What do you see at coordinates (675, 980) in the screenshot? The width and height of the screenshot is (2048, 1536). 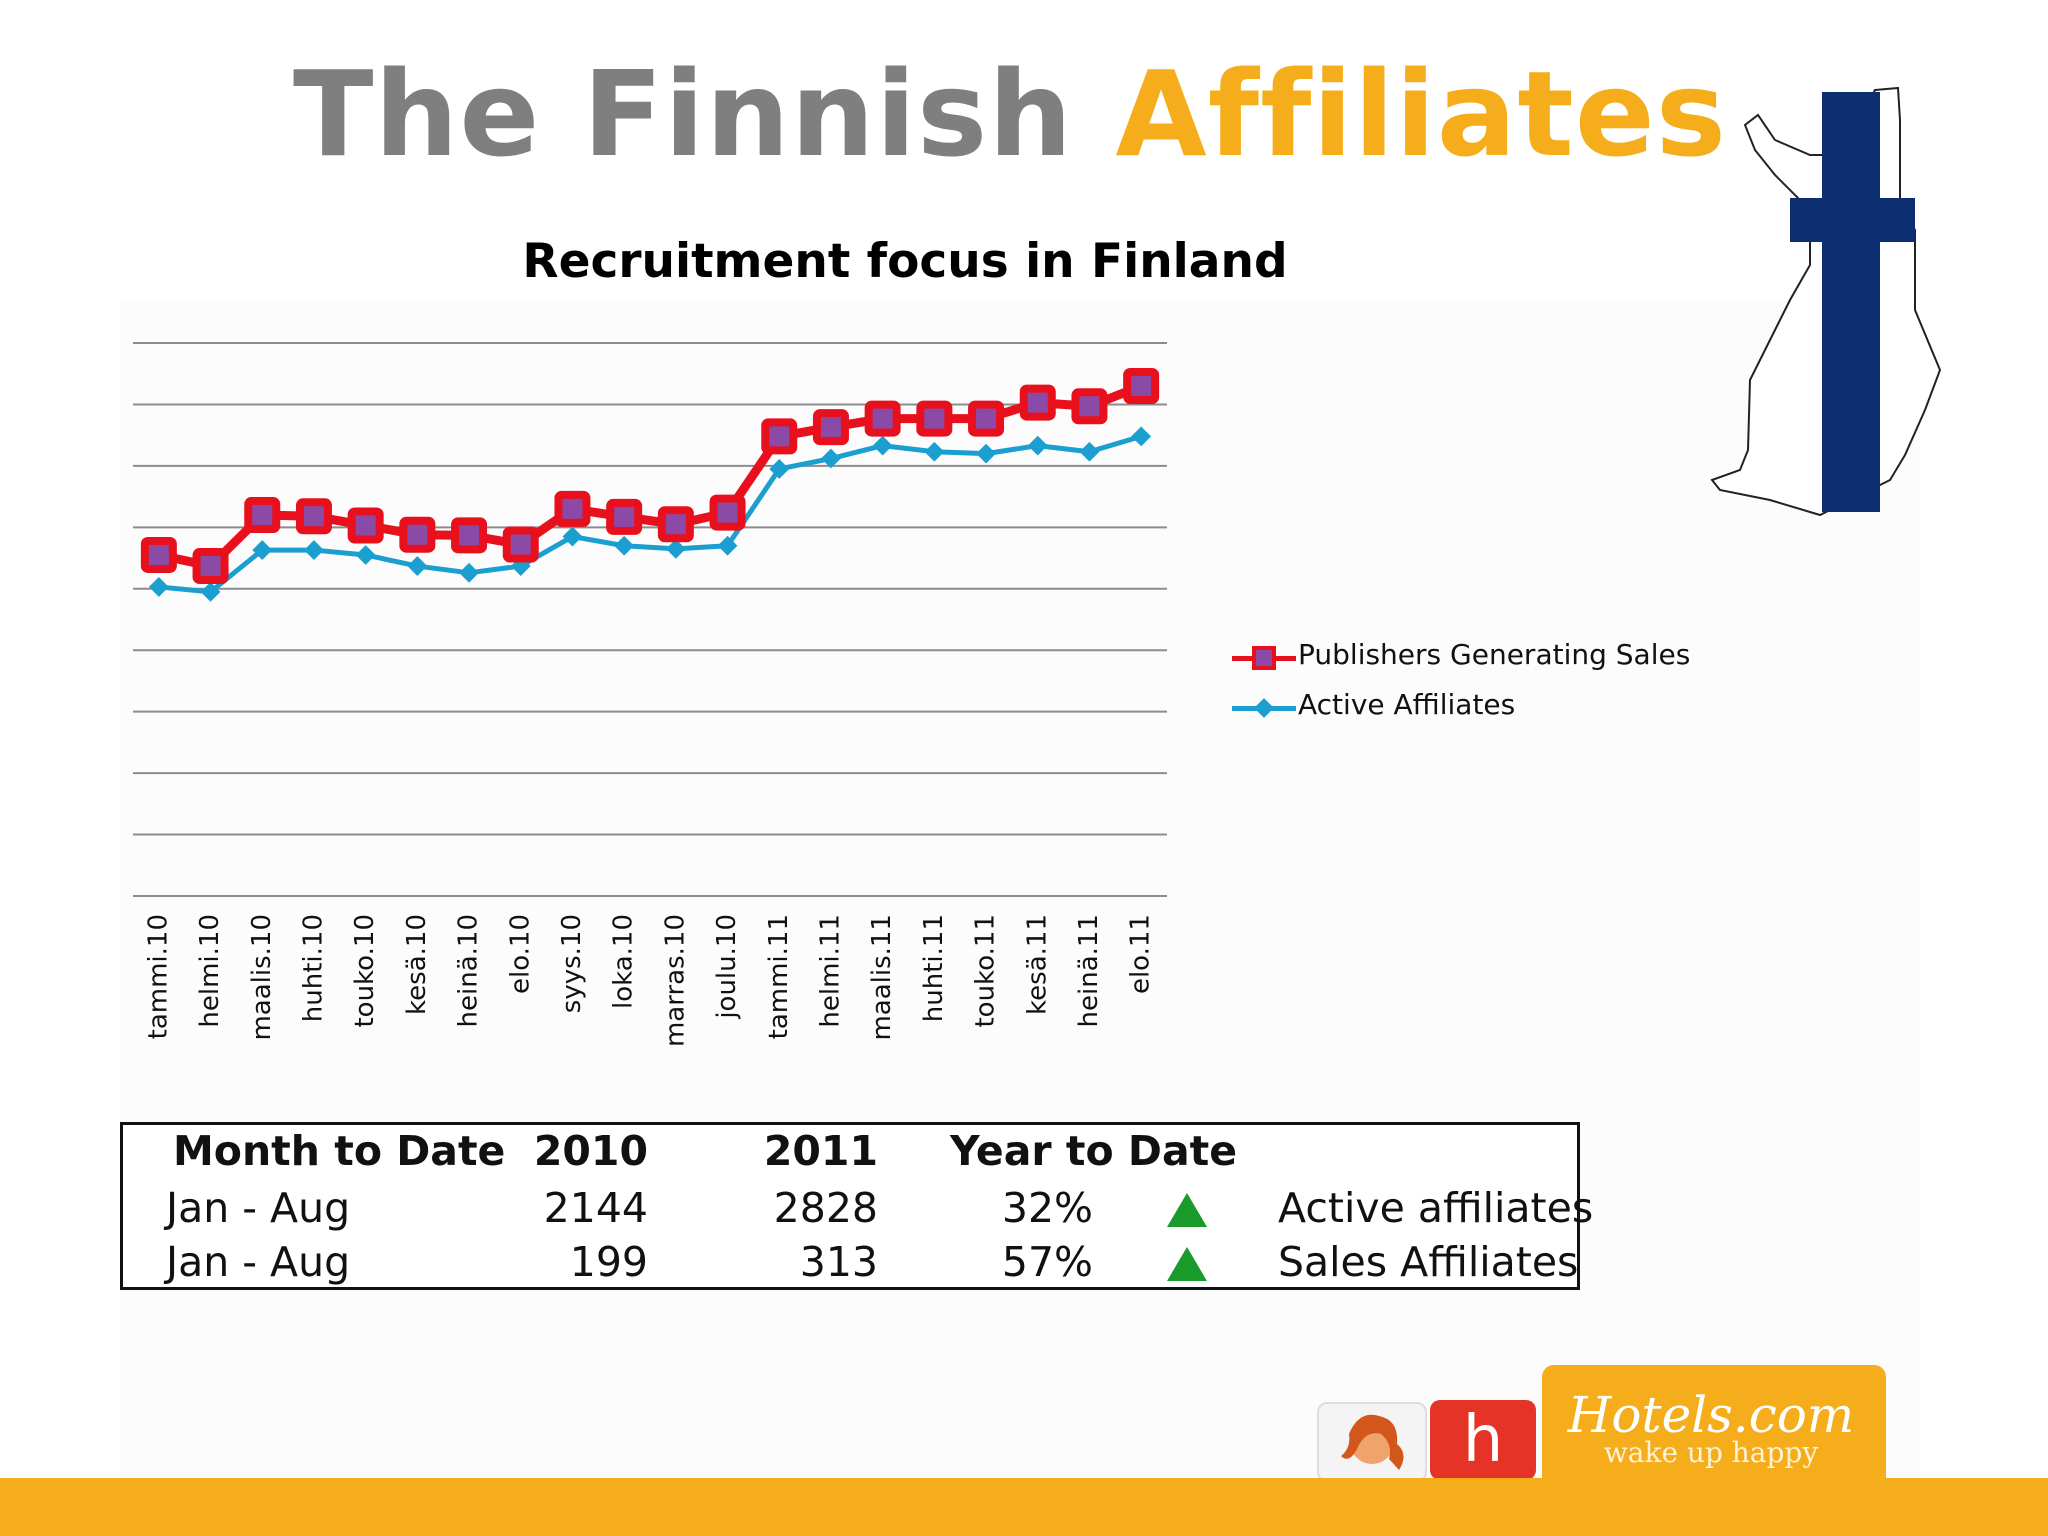 I see `x-tick-label: marras.10` at bounding box center [675, 980].